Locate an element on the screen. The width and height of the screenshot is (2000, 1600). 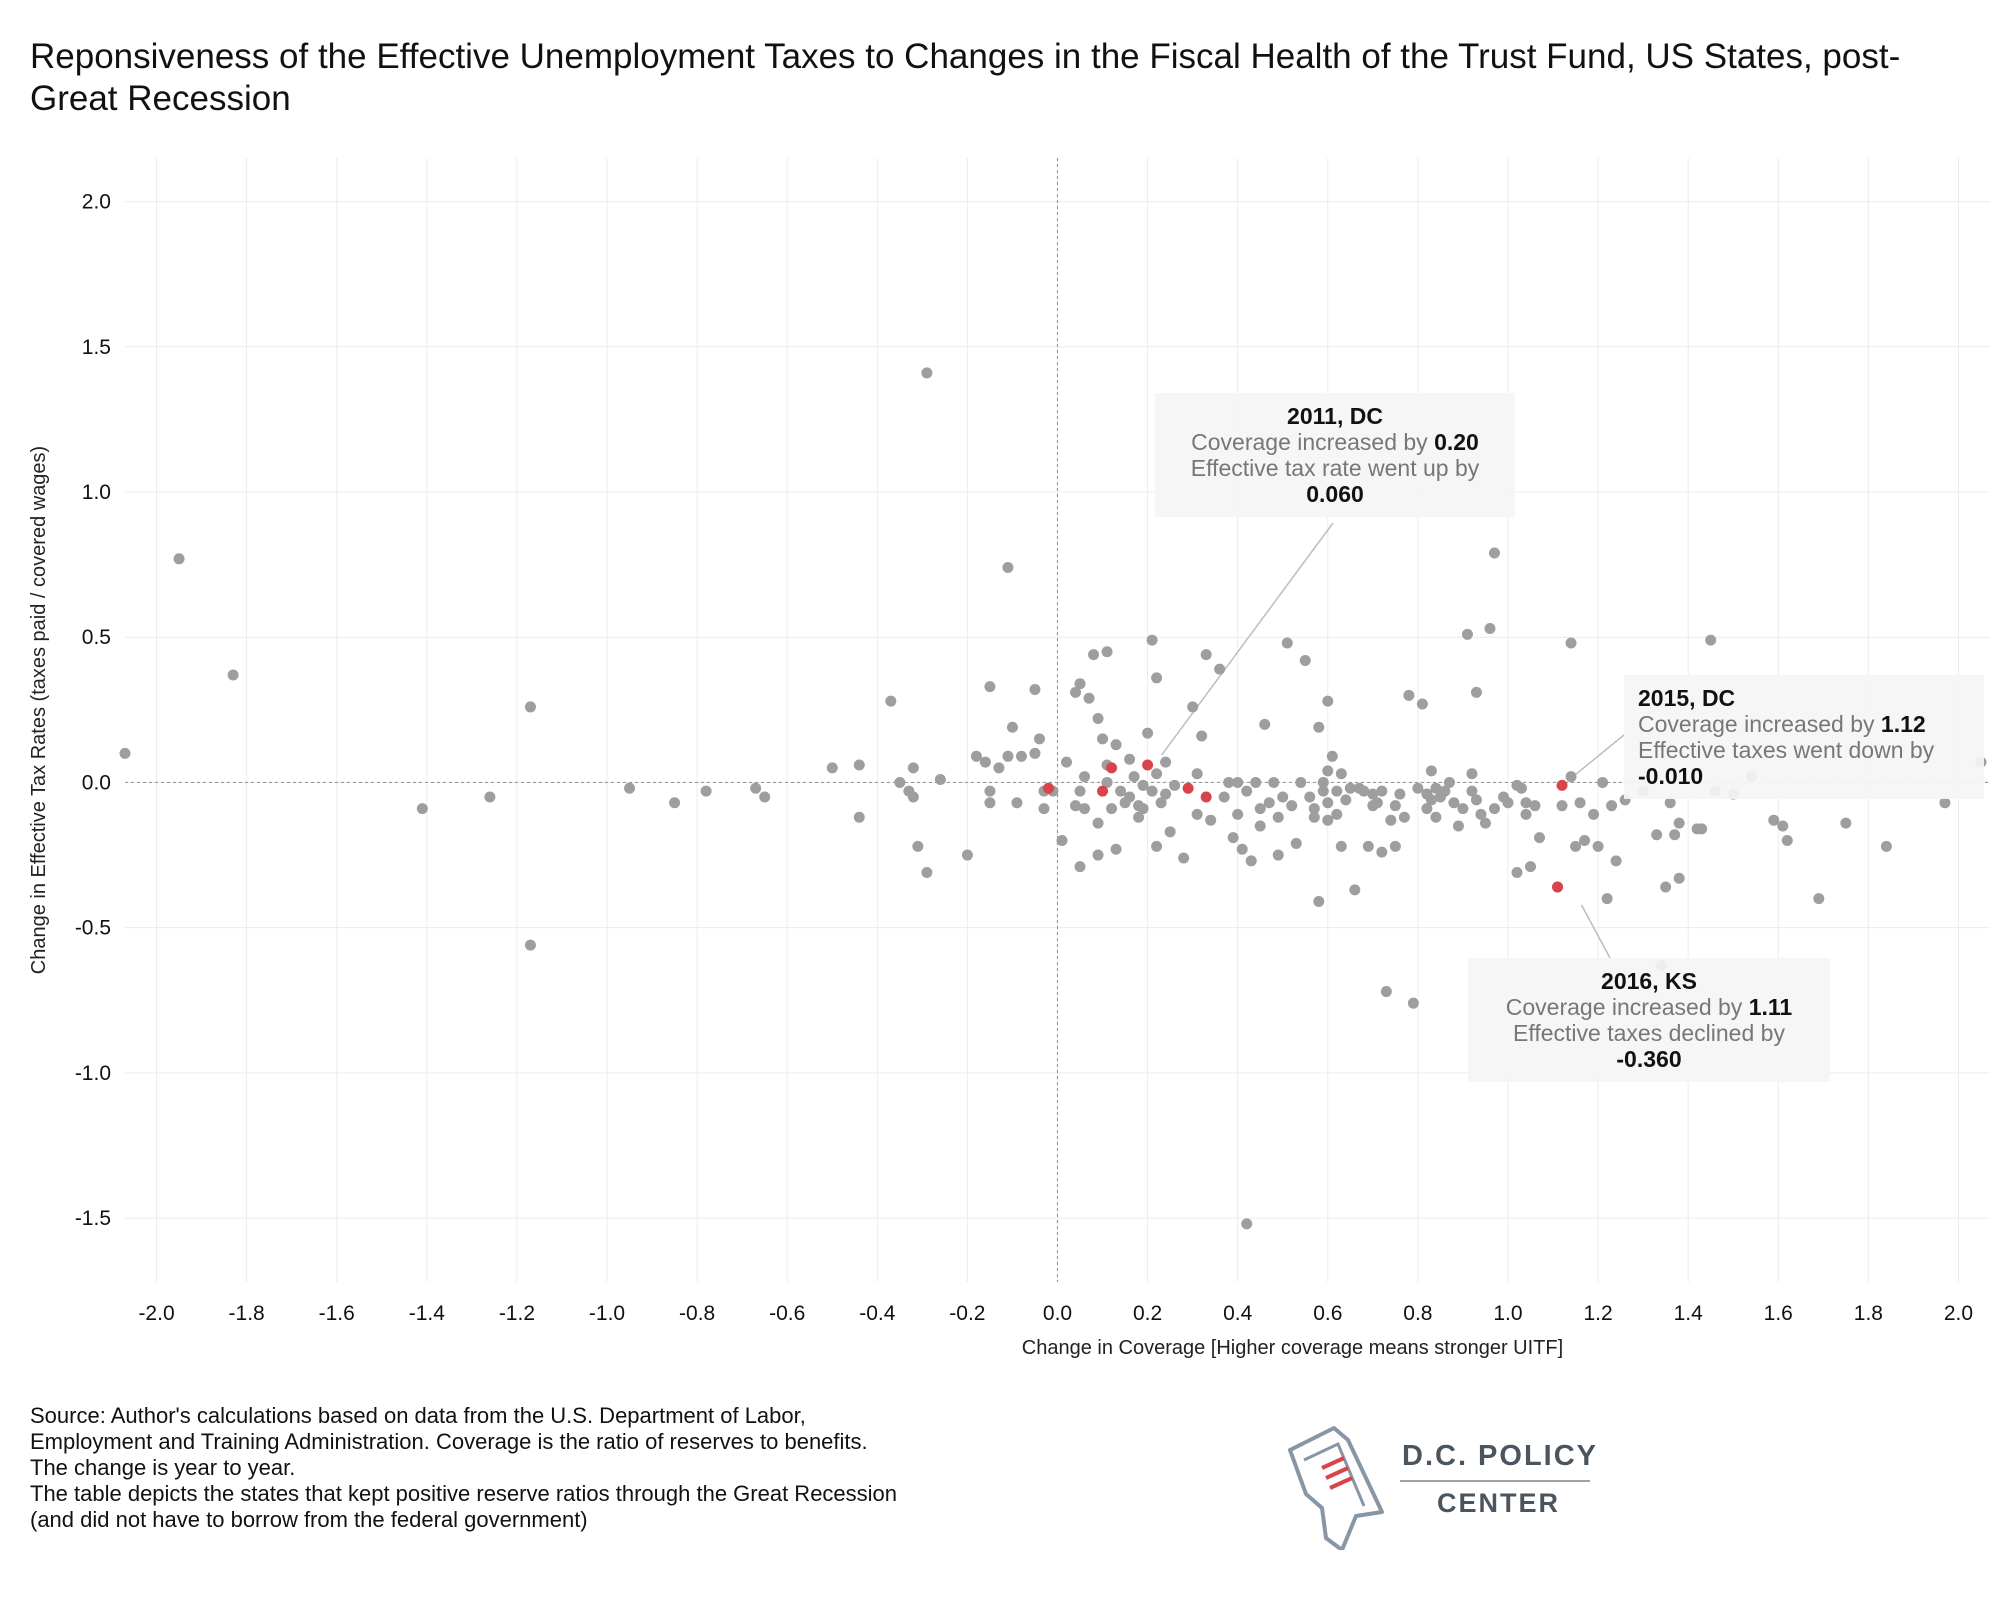
annotation-text: Effective taxes declined by is located at coordinates (1649, 1033).